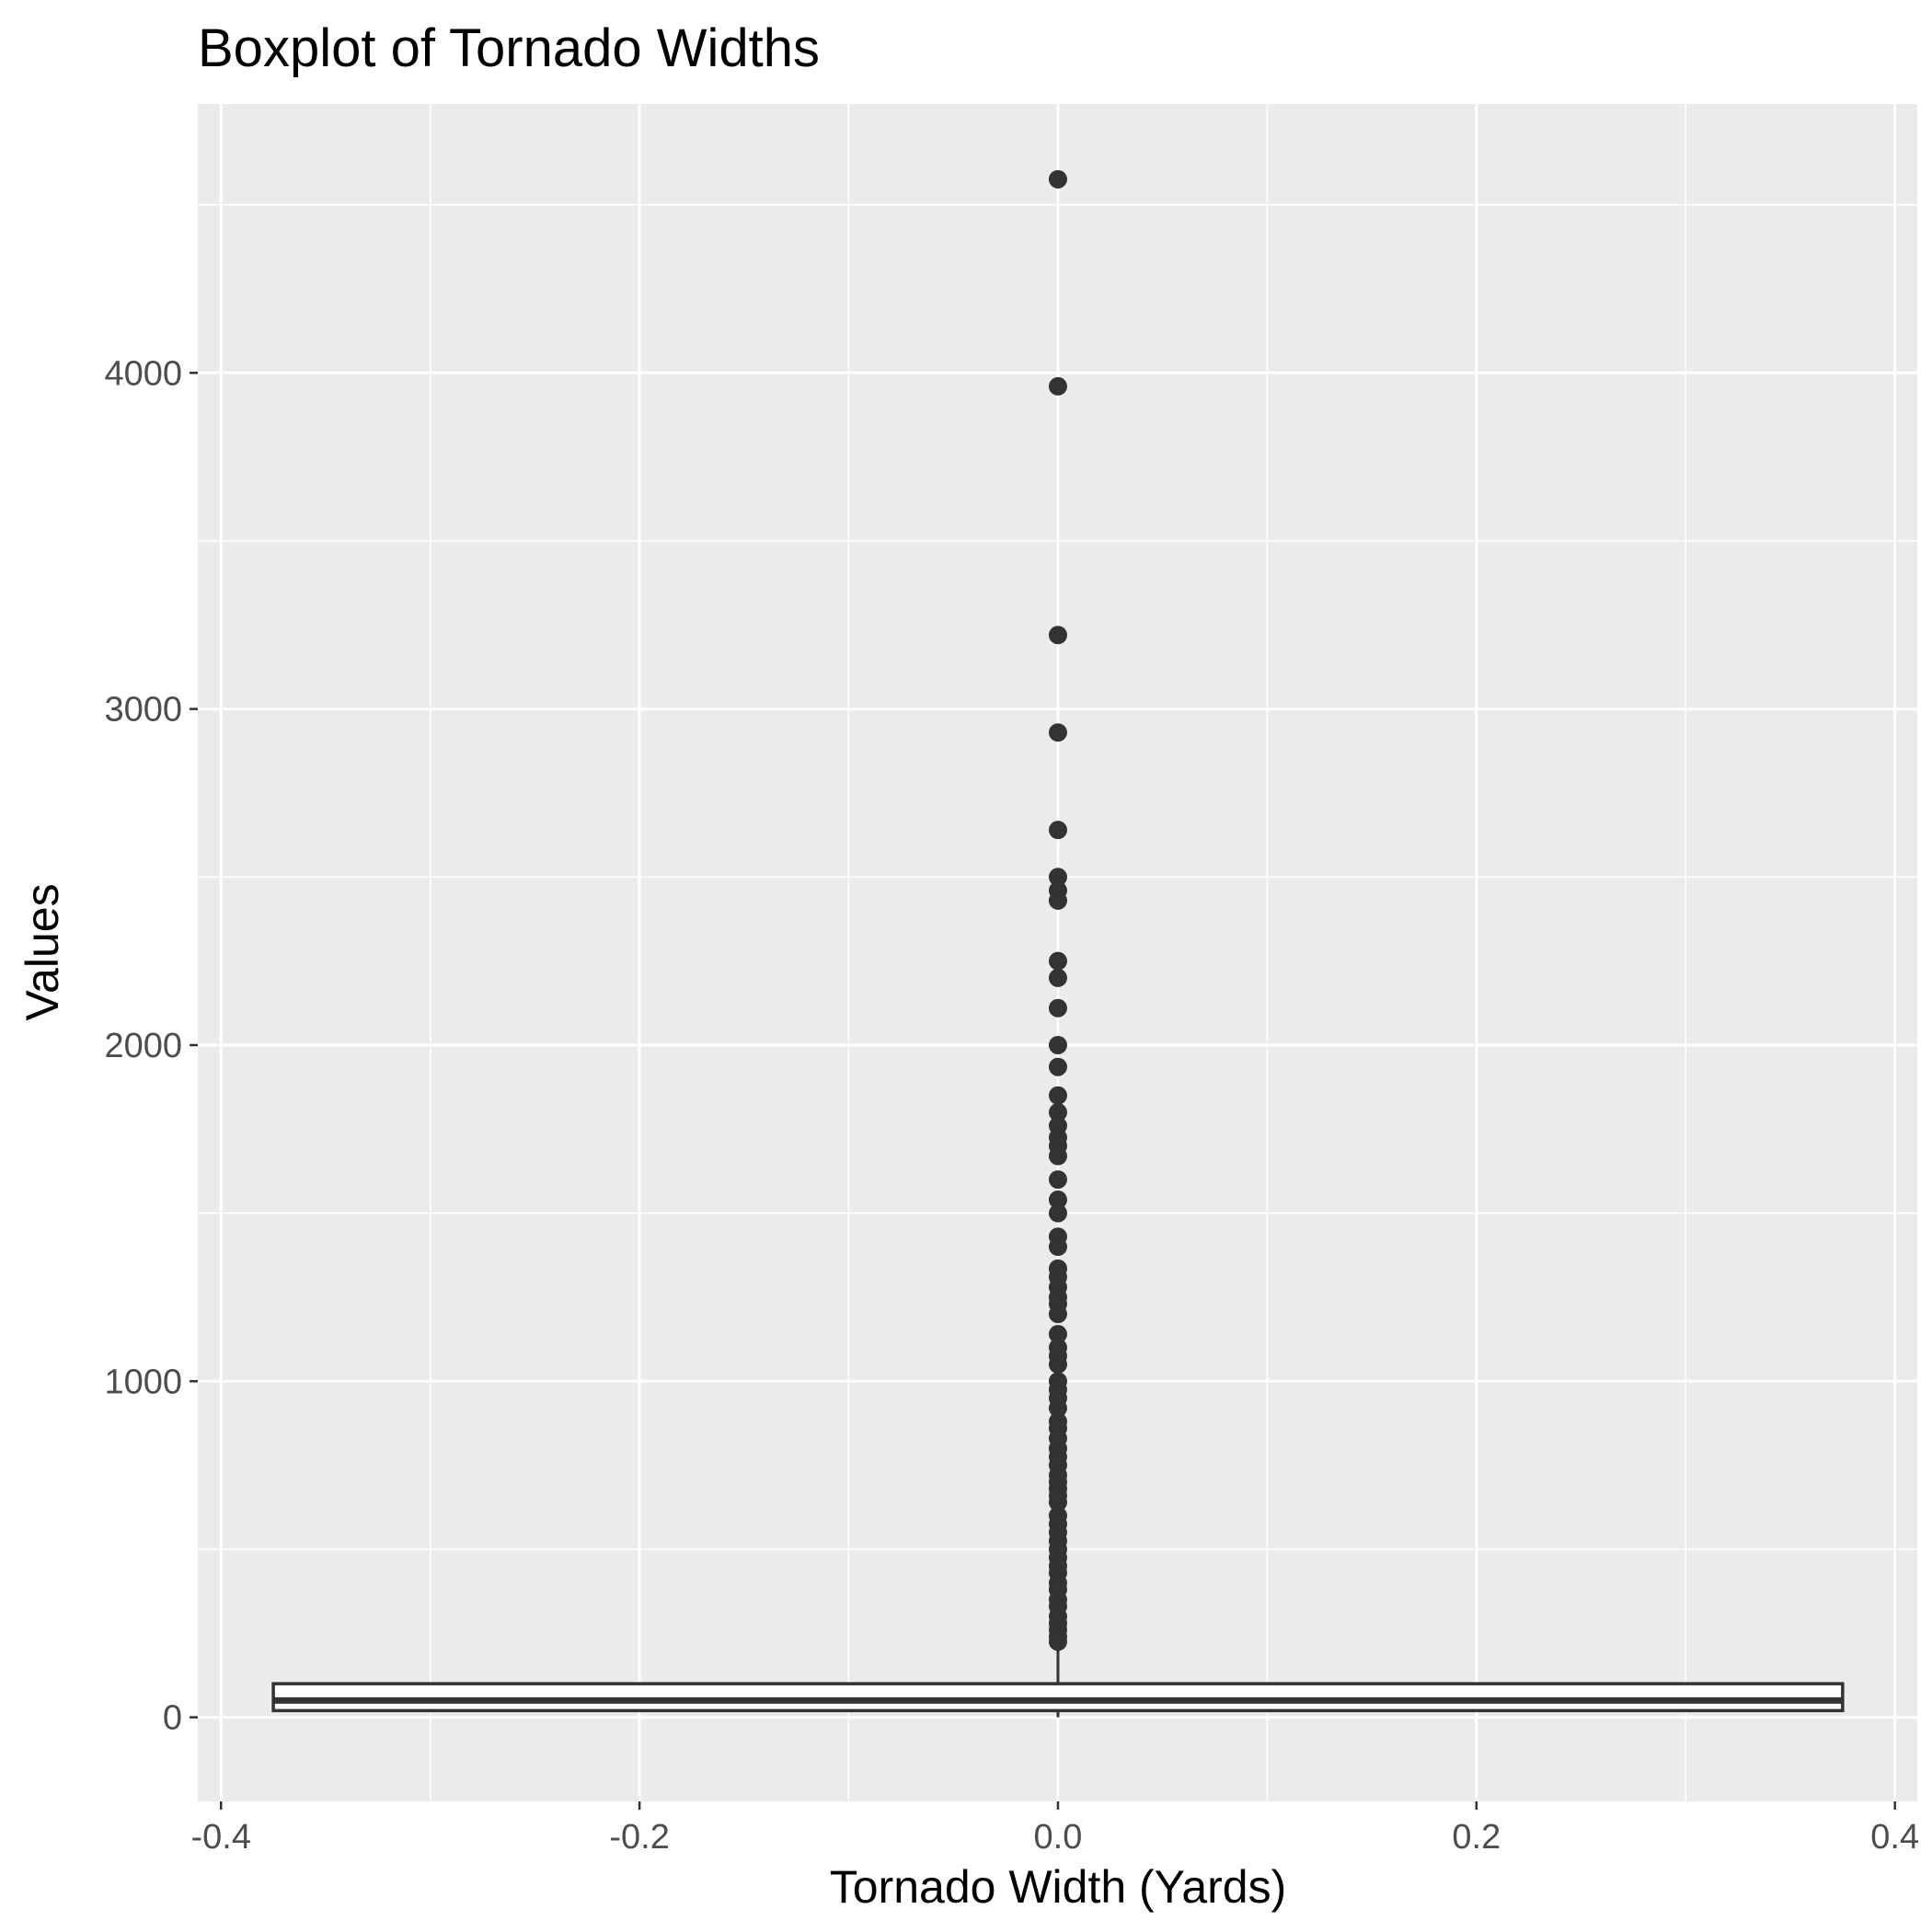  I want to click on y-axis-title: Values, so click(42, 951).